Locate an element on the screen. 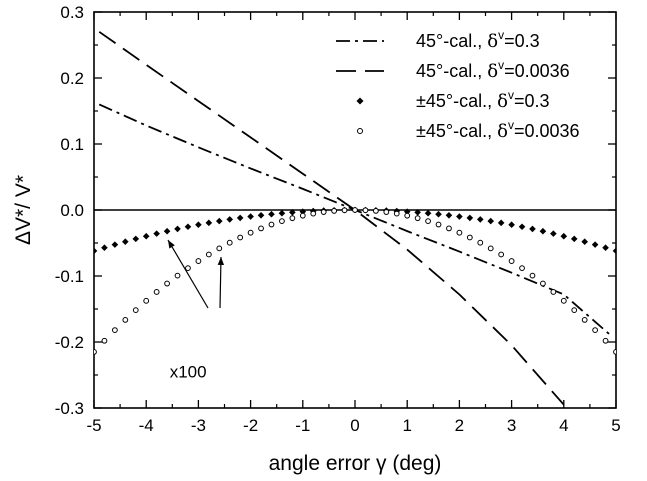  legend-name: 45°-cal., is located at coordinates (451, 71).